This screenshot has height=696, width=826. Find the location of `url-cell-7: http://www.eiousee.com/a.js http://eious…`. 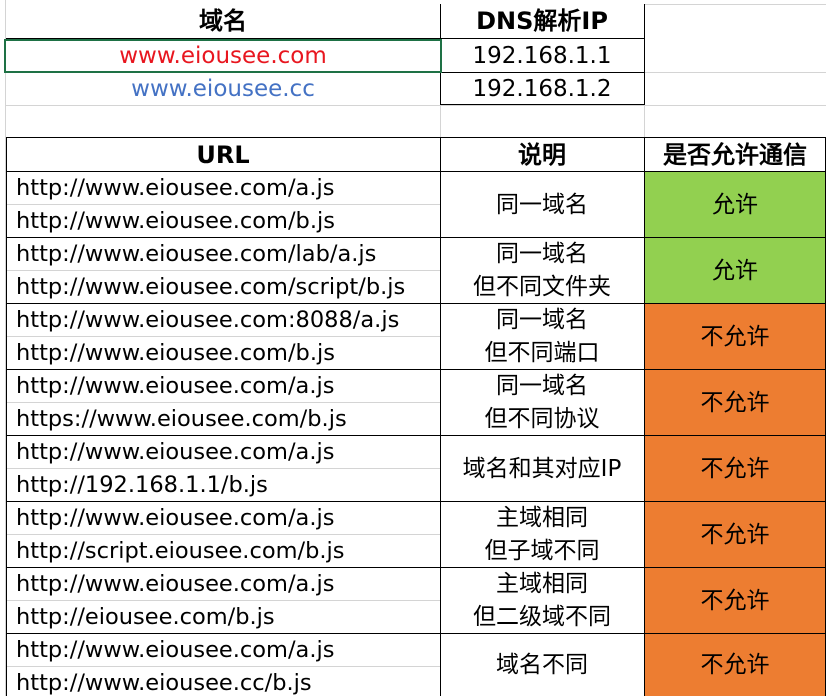

url-cell-7: http://www.eiousee.com/a.js http://eious… is located at coordinates (223, 601).